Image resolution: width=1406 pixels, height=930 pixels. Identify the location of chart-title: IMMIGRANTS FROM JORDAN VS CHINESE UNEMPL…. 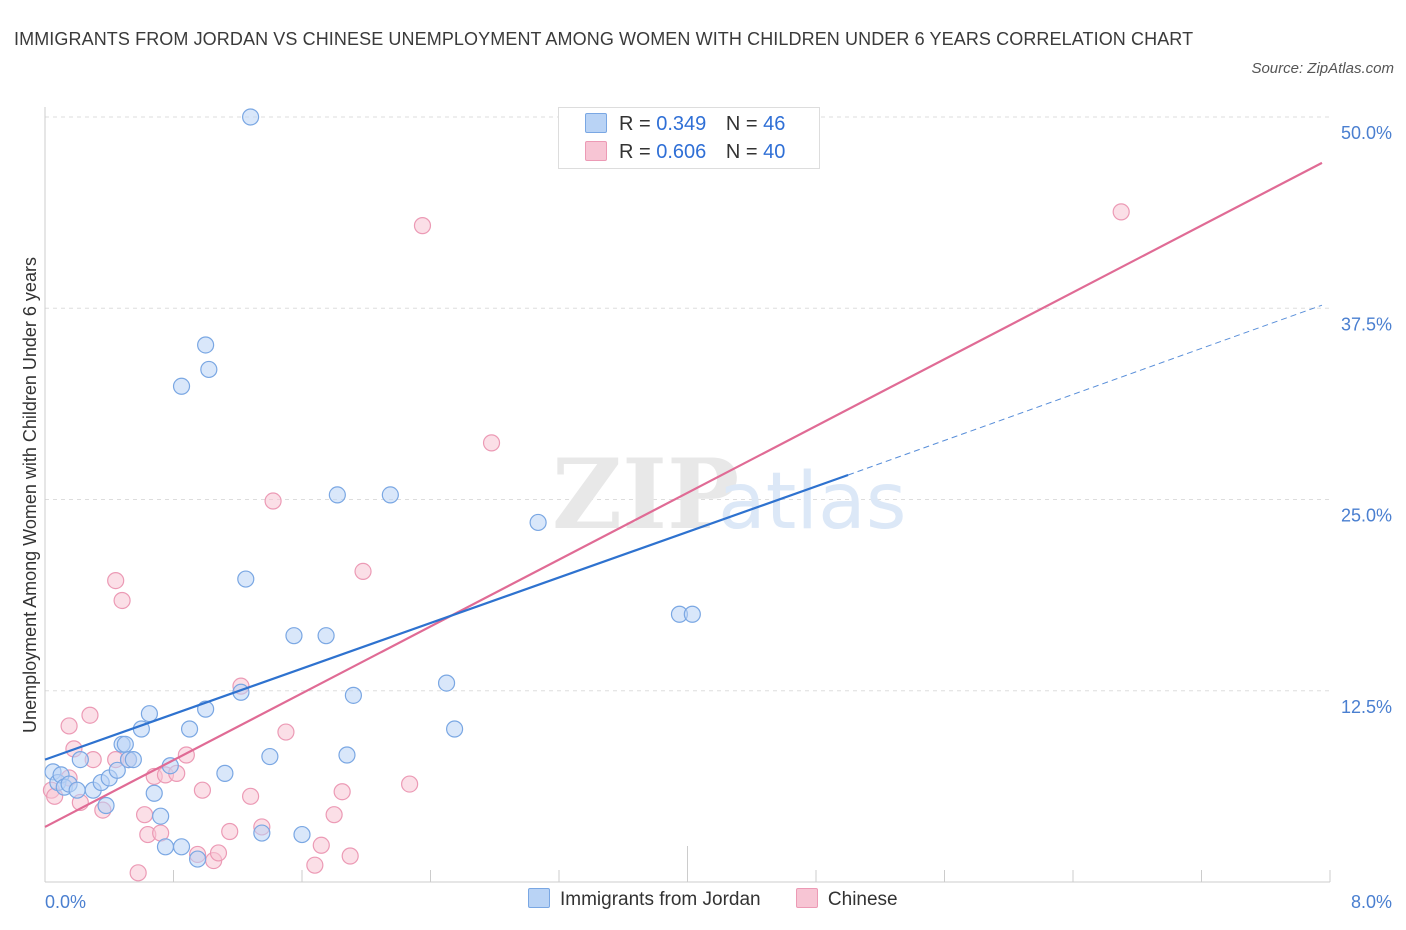
(604, 39).